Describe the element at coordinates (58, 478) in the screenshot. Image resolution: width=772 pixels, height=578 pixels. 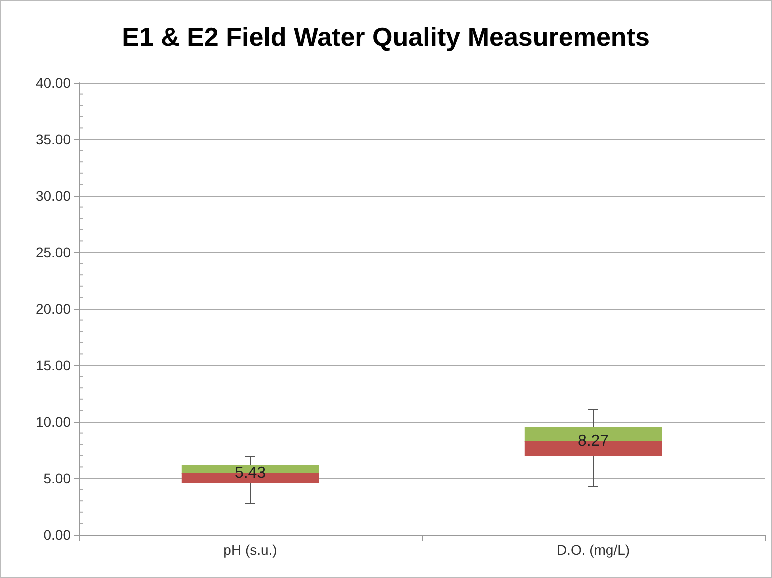
I see `y-tick-label: 5.00` at that location.